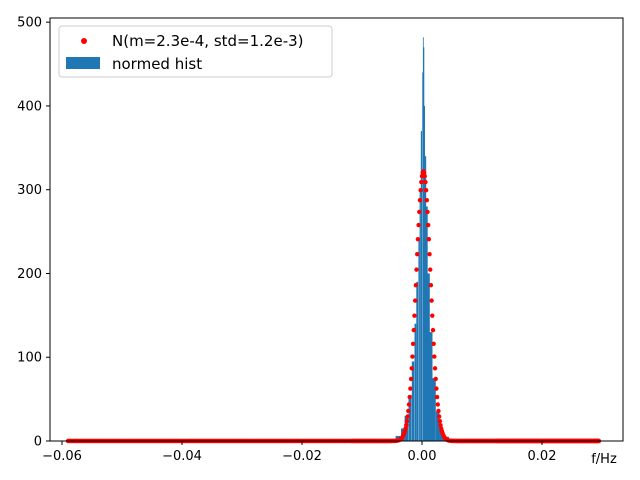  Describe the element at coordinates (29, 106) in the screenshot. I see `y-tick-label: 400` at that location.